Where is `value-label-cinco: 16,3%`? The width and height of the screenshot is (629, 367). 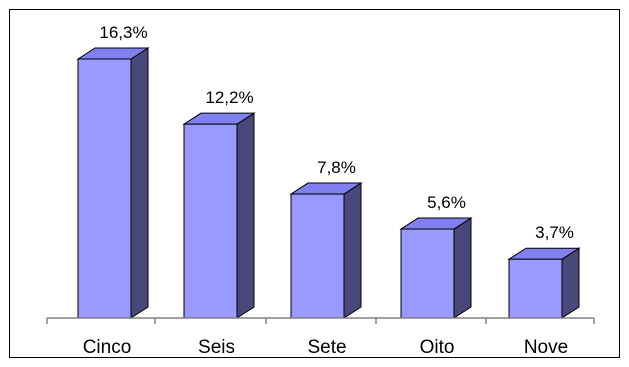 value-label-cinco: 16,3% is located at coordinates (123, 32).